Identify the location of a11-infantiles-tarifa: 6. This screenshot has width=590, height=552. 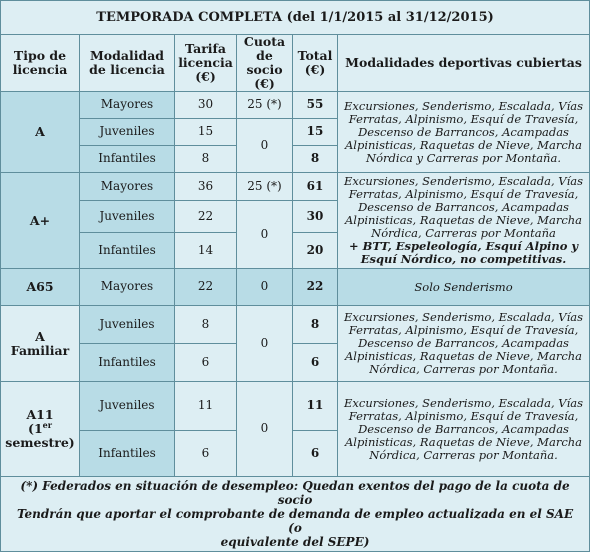
(205, 453).